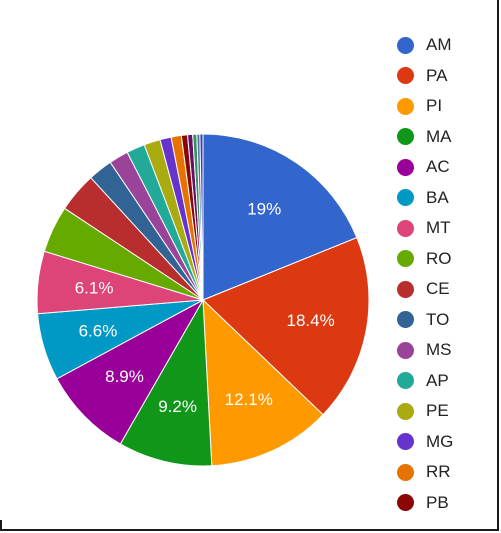  I want to click on slice-label-pi: 12.1%, so click(249, 399).